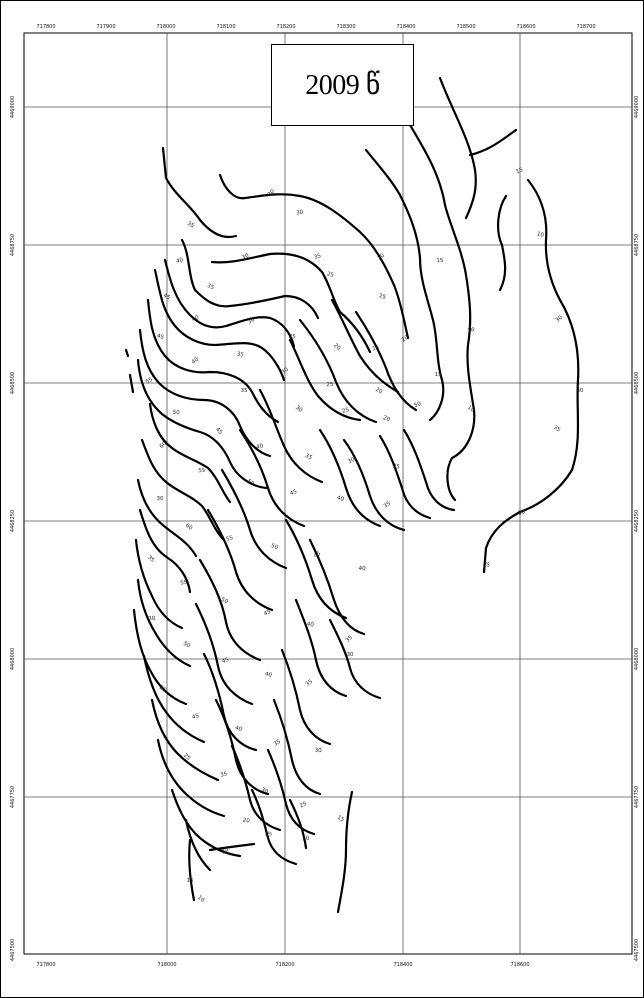 Image resolution: width=644 pixels, height=998 pixels. Describe the element at coordinates (637, 659) in the screenshot. I see `right-tick-label: 4468000` at that location.